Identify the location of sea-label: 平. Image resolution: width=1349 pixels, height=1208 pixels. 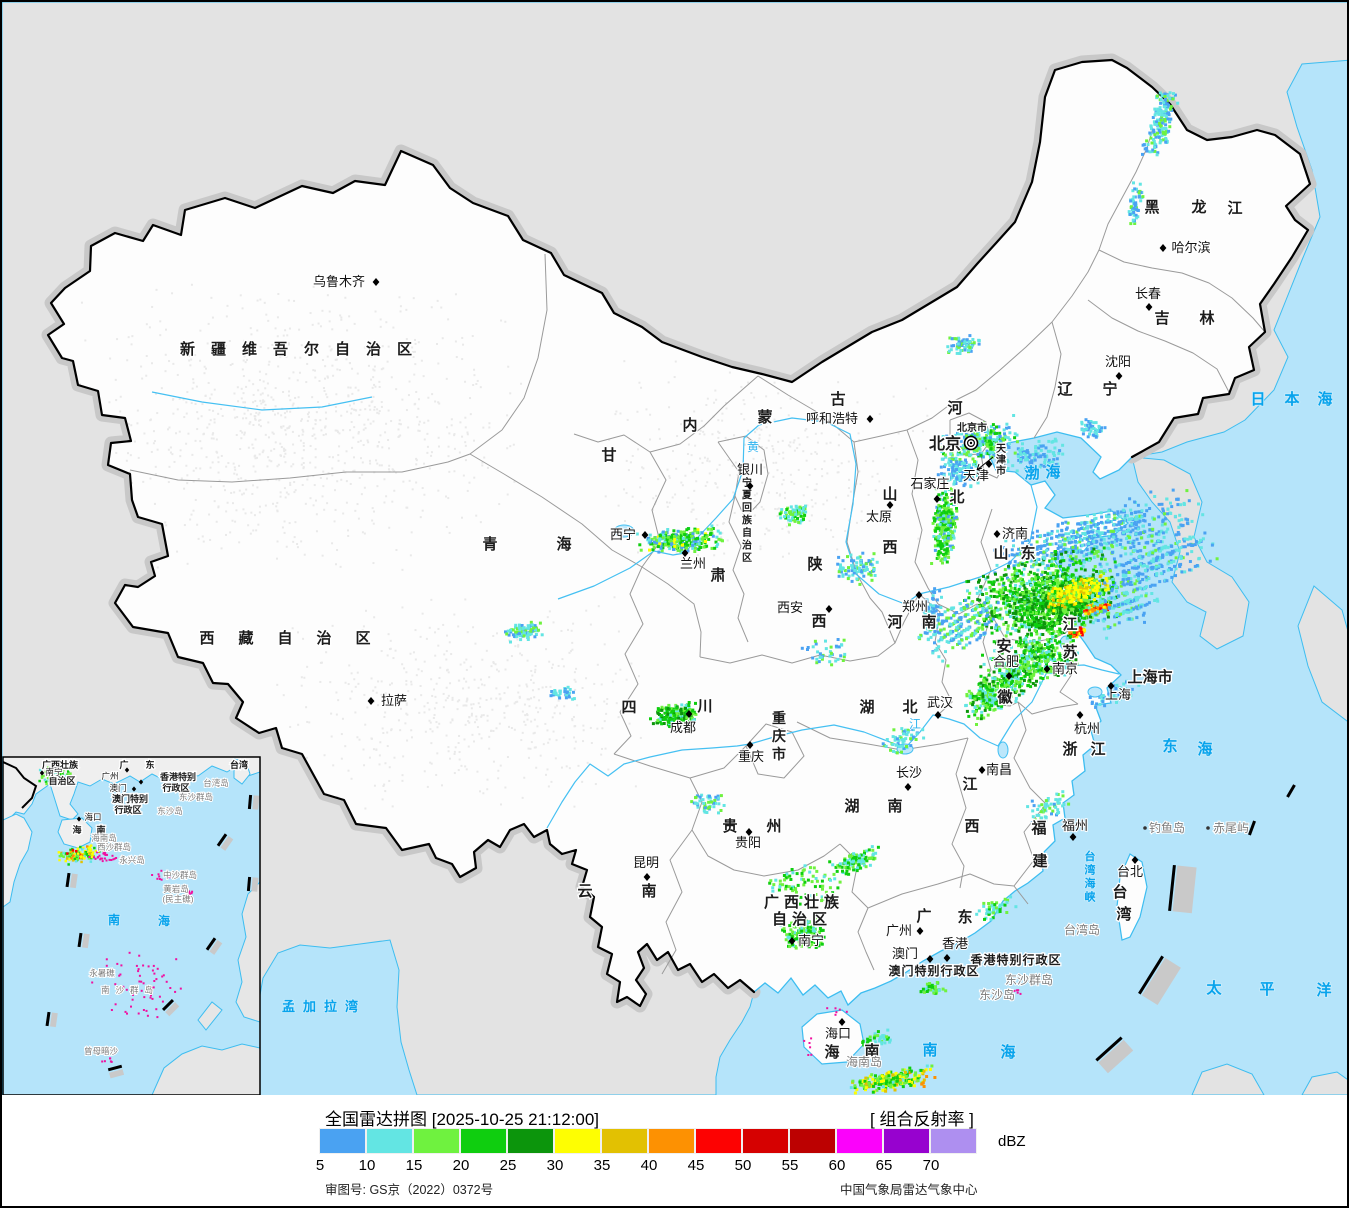
(1266, 989).